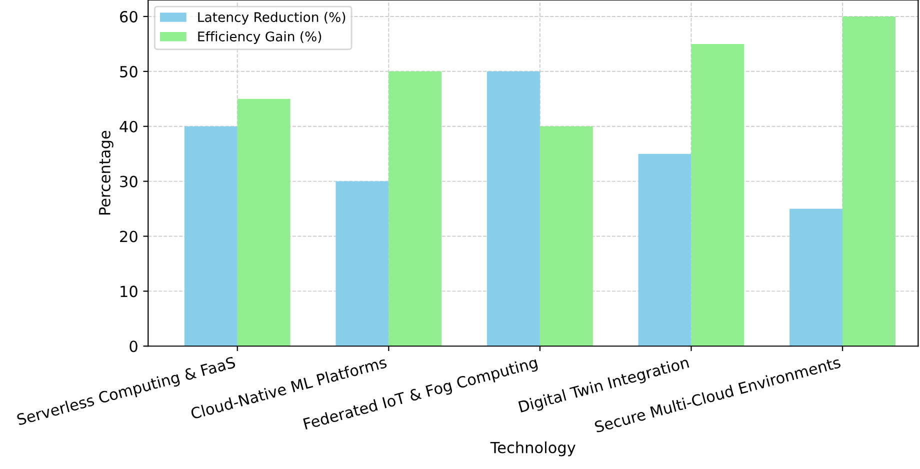  What do you see at coordinates (129, 236) in the screenshot?
I see `y-tick-label: 20` at bounding box center [129, 236].